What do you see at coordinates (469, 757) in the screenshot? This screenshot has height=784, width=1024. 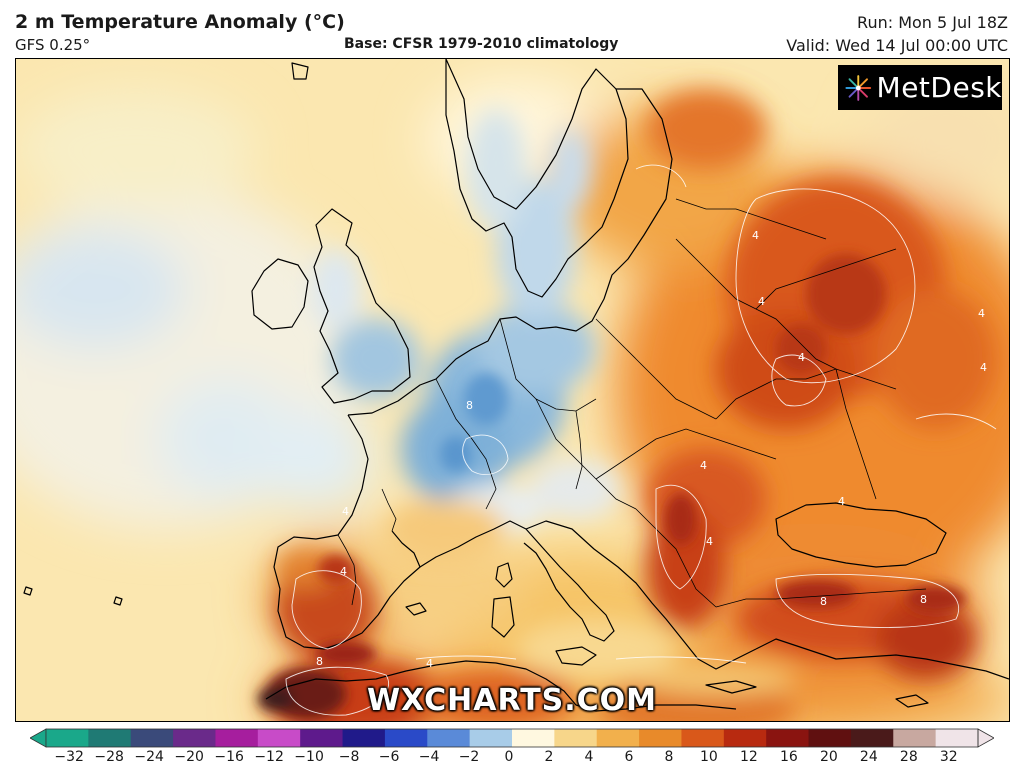 I see `colorbar-tick-label: −2` at bounding box center [469, 757].